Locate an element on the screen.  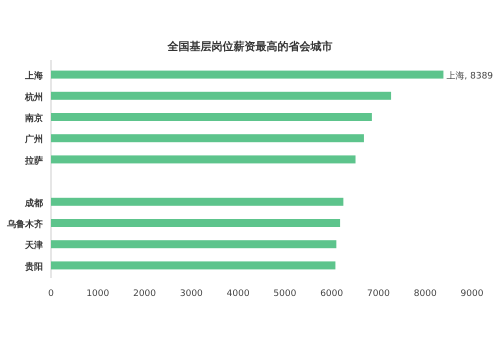
chart-title: 全国基层岗位薪资最高的省会城市 is located at coordinates (249, 46).